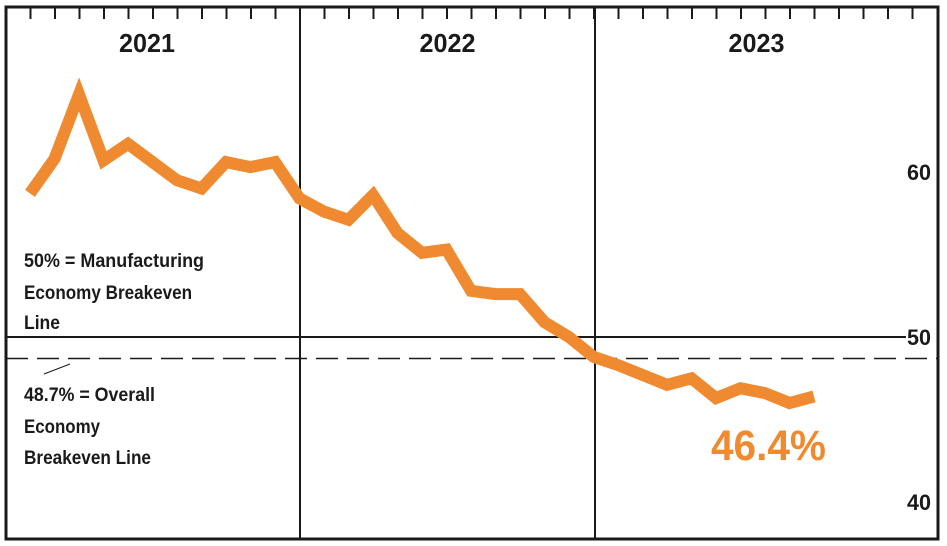  What do you see at coordinates (471, 13) in the screenshot?
I see `top-tick-marks` at bounding box center [471, 13].